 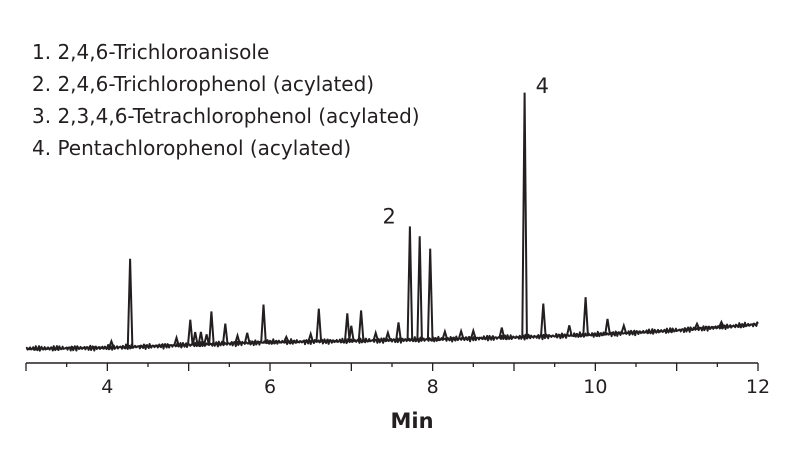 I want to click on legend-item: 1. 2,4,6-Trichloroanisole, so click(x=226, y=52).